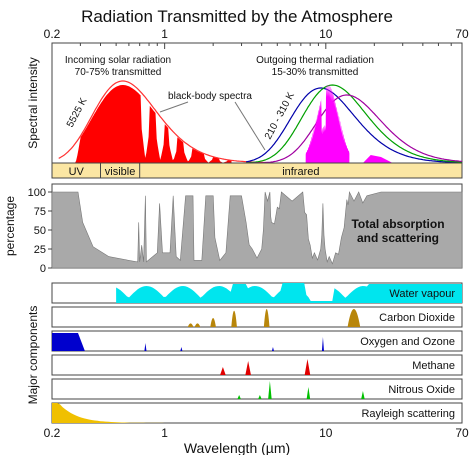 The width and height of the screenshot is (474, 455). Describe the element at coordinates (120, 172) in the screenshot. I see `band-label-visible: visible` at that location.